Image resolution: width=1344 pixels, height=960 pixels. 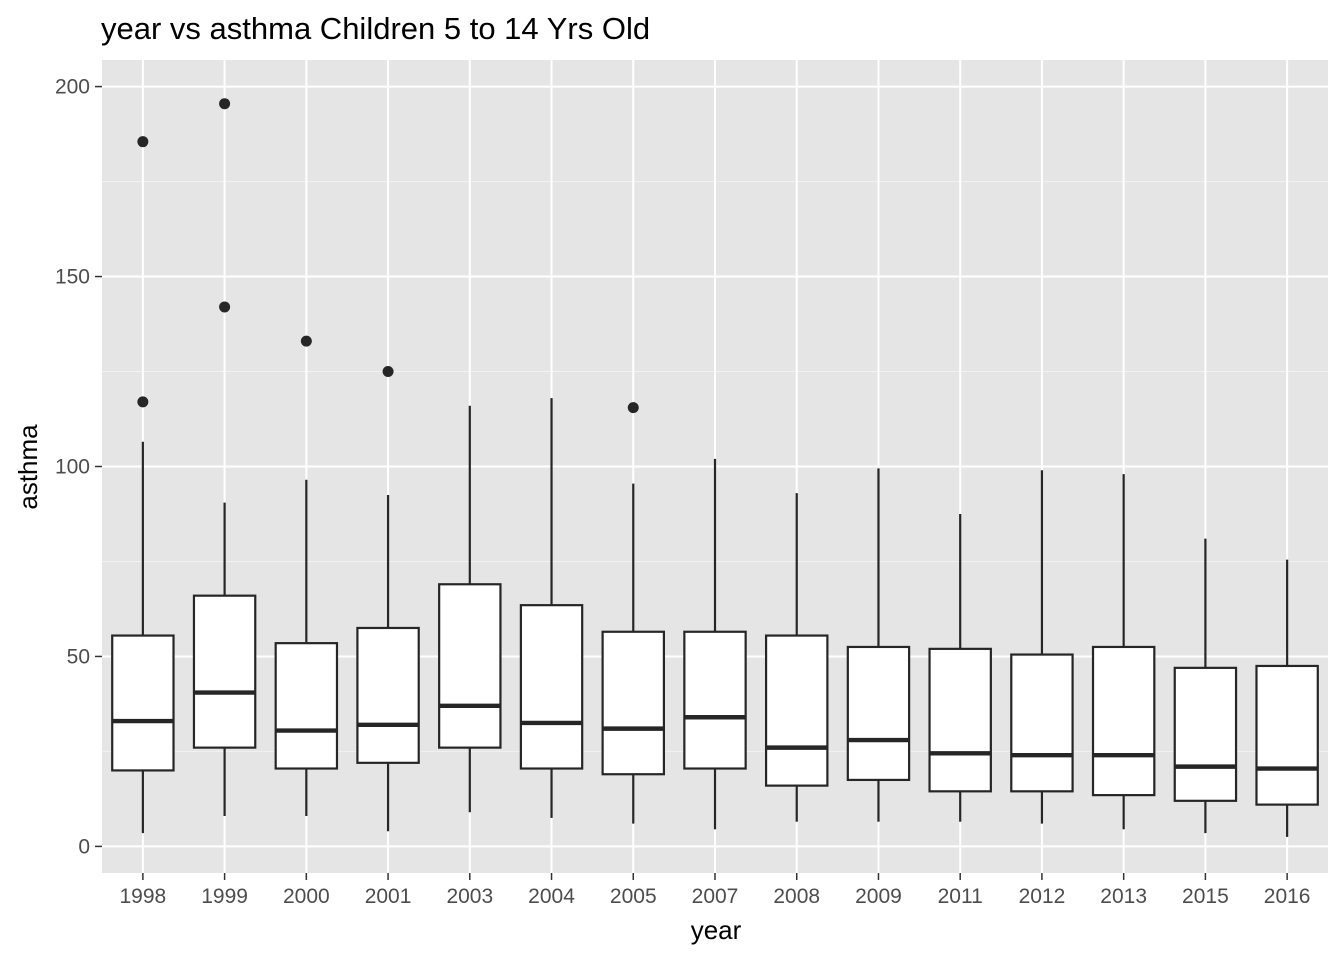 What do you see at coordinates (633, 896) in the screenshot?
I see `x-tick-label: 2005` at bounding box center [633, 896].